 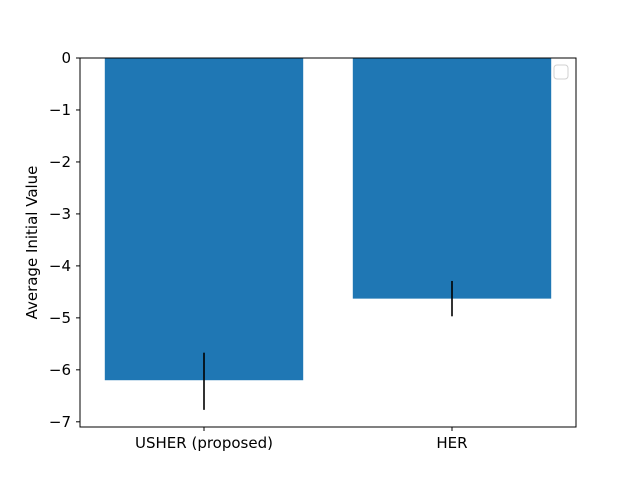 What do you see at coordinates (328, 345) in the screenshot?
I see `error-bars-group` at bounding box center [328, 345].